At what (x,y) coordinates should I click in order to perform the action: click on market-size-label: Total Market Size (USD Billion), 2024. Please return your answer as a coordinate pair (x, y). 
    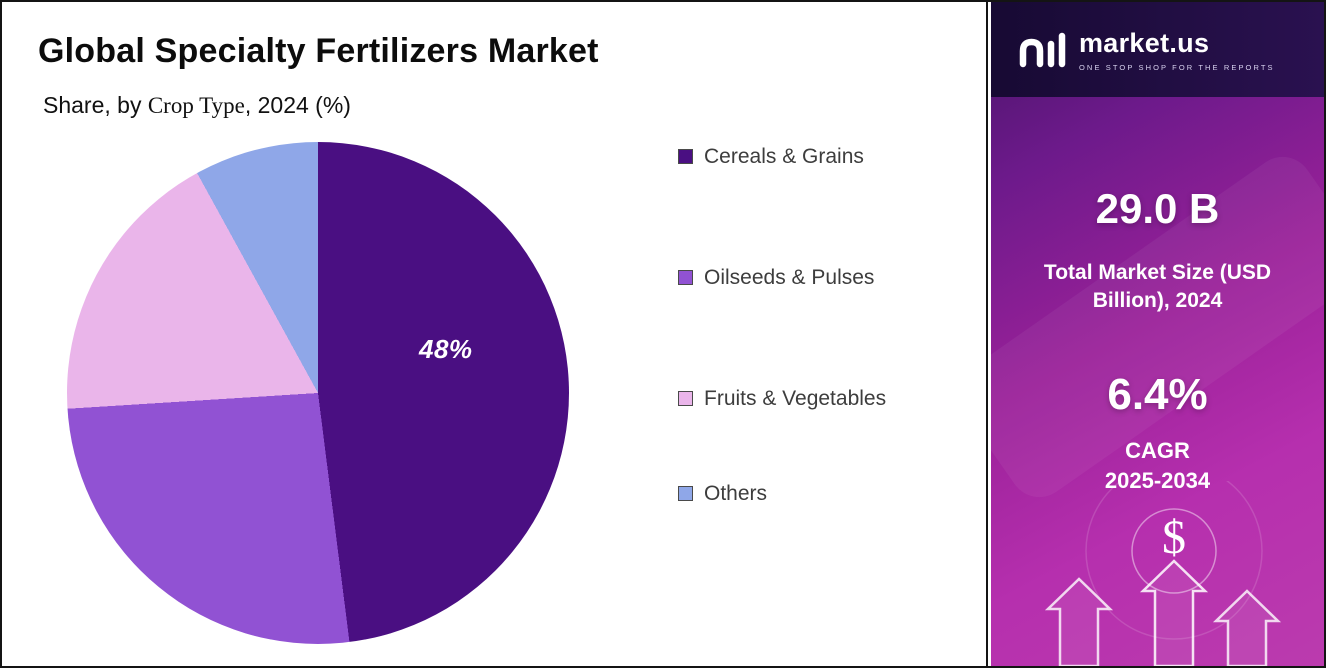
    Looking at the image, I should click on (1157, 287).